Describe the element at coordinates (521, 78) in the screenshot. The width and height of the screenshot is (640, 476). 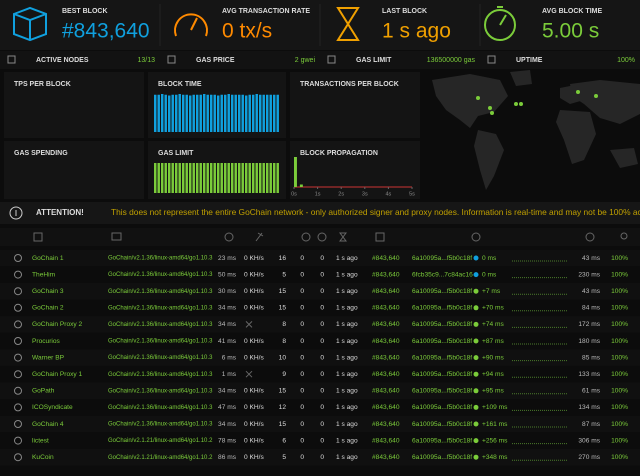
I see `greenland` at that location.